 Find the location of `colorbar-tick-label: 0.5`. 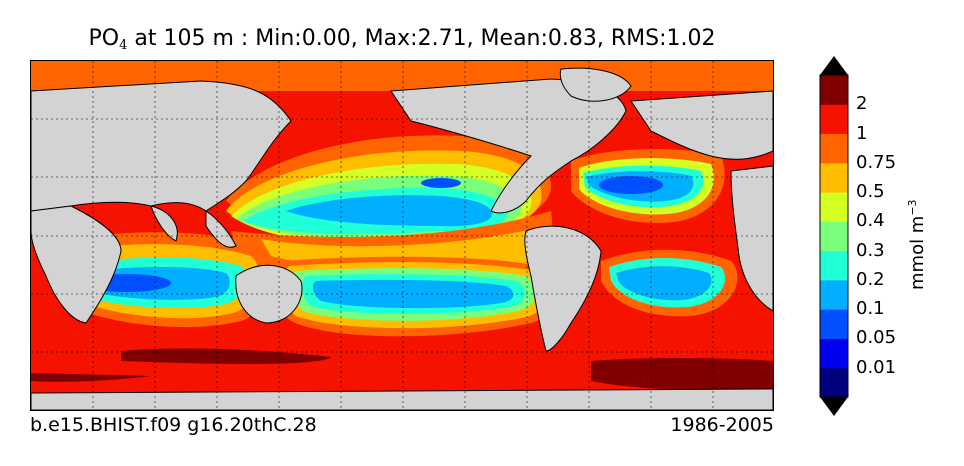

colorbar-tick-label: 0.5 is located at coordinates (870, 192).